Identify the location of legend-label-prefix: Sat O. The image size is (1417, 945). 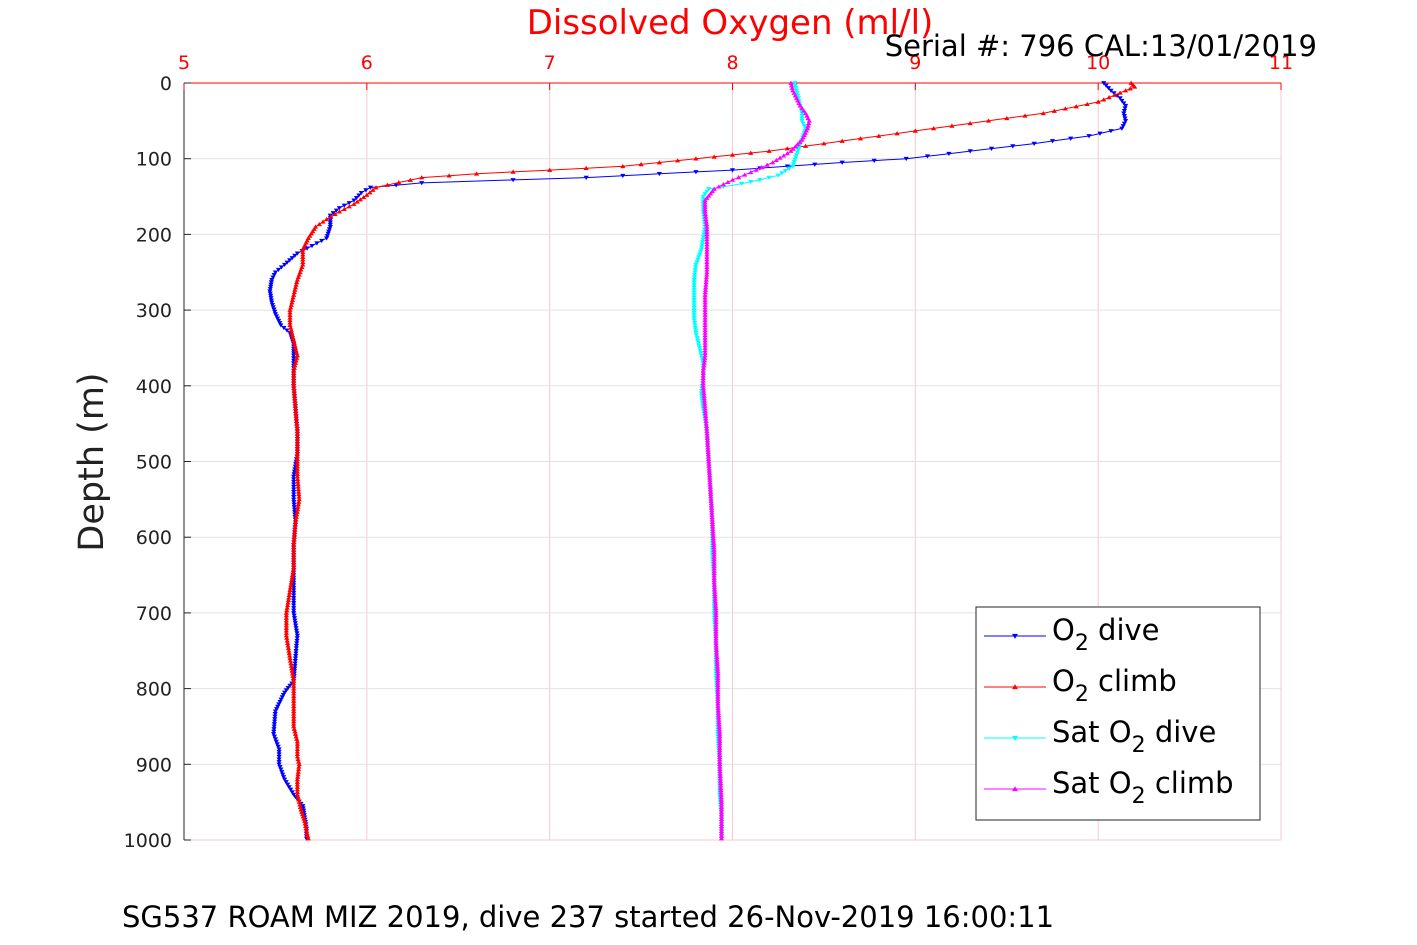
(1092, 783).